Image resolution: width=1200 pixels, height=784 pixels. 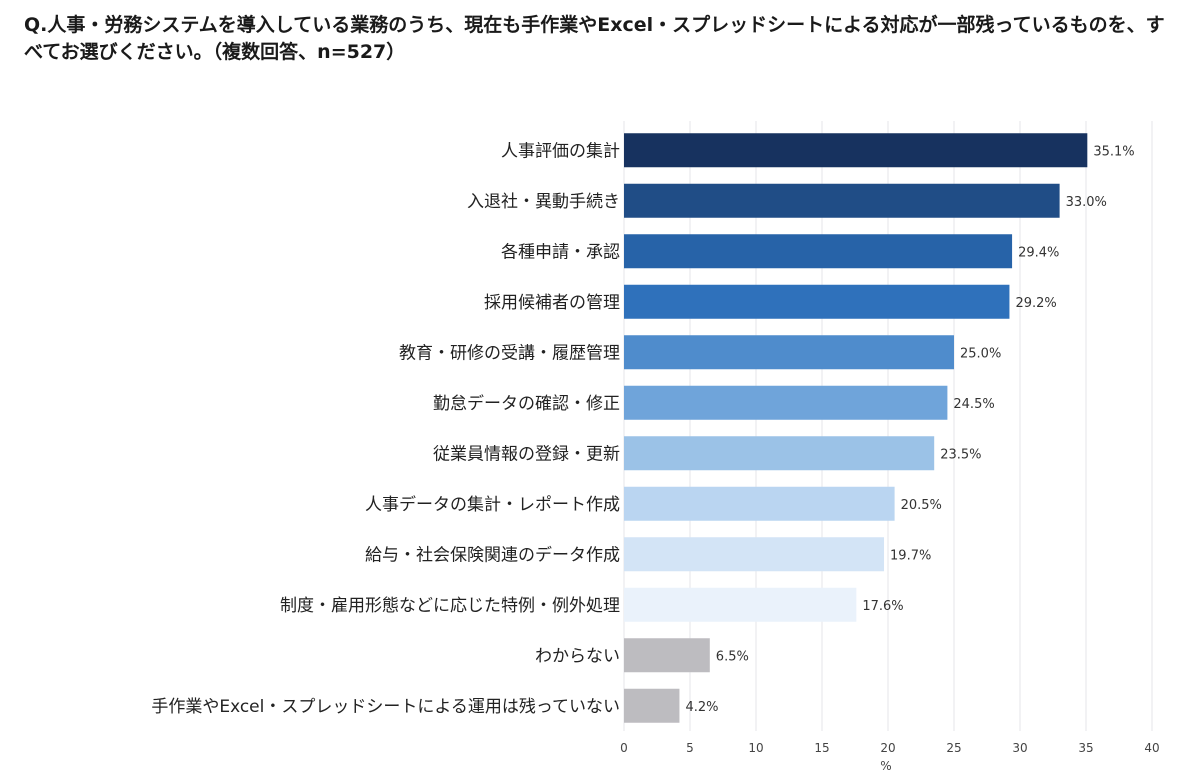 What do you see at coordinates (882, 606) in the screenshot?
I see `value-label: 17.6%` at bounding box center [882, 606].